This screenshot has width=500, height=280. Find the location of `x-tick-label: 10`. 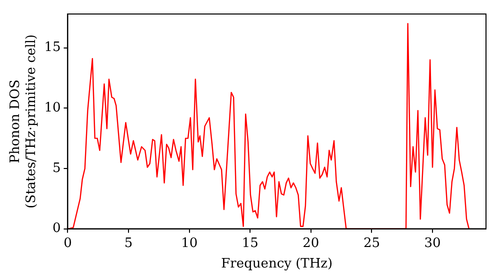

x-tick-label: 10 is located at coordinates (189, 243).